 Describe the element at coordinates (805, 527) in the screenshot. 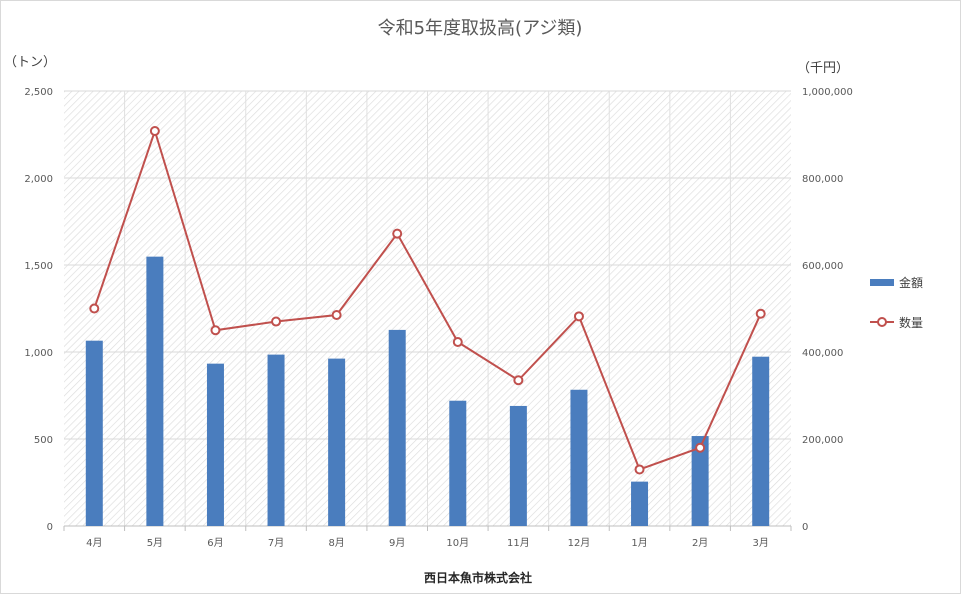

I see `right-tick-label: 0` at that location.